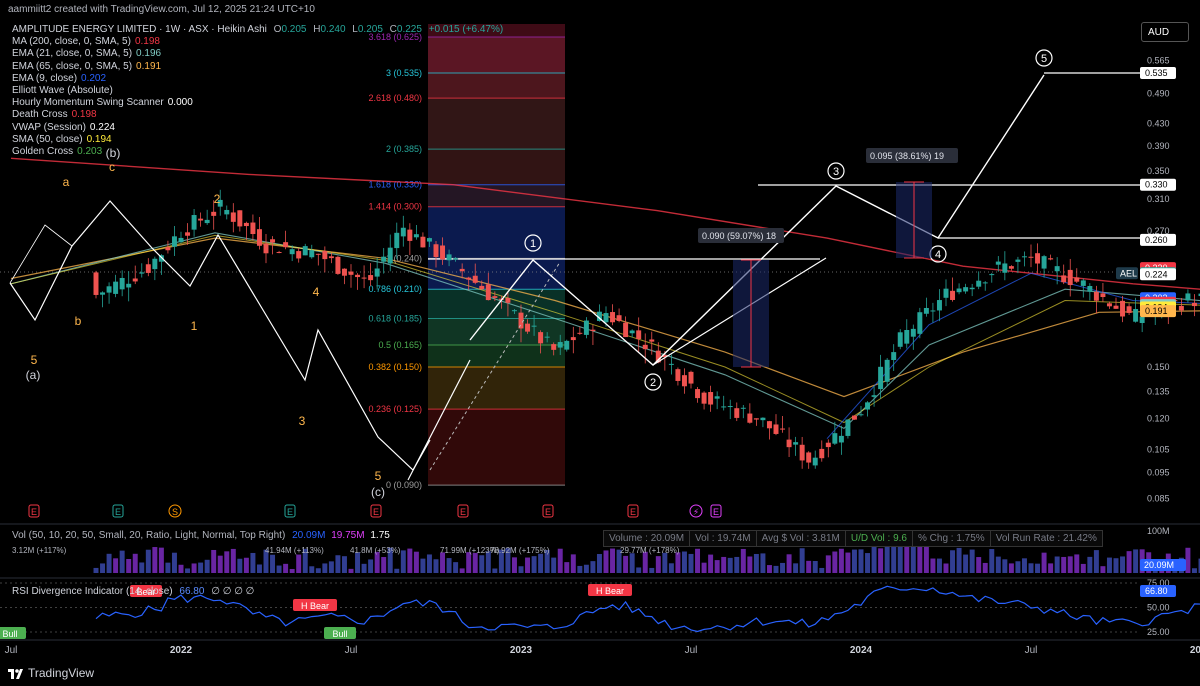 The height and width of the screenshot is (686, 1200). What do you see at coordinates (533, 244) in the screenshot?
I see `wave-number: 1` at bounding box center [533, 244].